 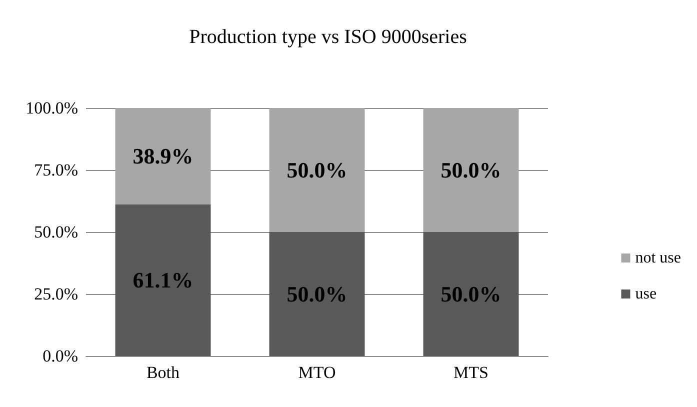 I want to click on y-tick-label: 100.0%, so click(x=52, y=108).